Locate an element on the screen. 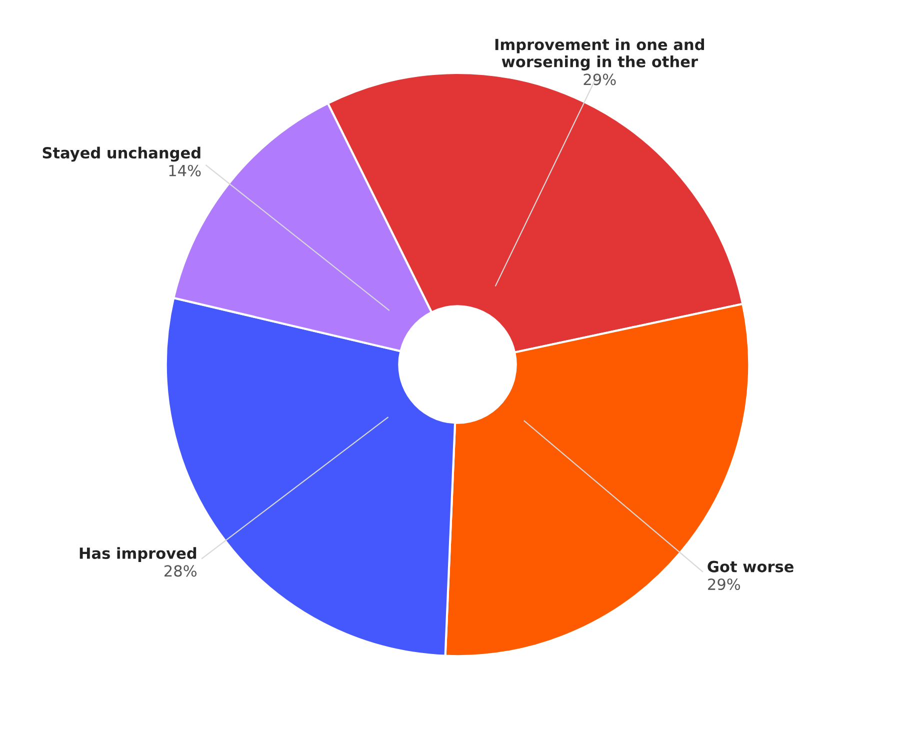 The width and height of the screenshot is (915, 729). slice-label: Stayed unchanged is located at coordinates (121, 154).